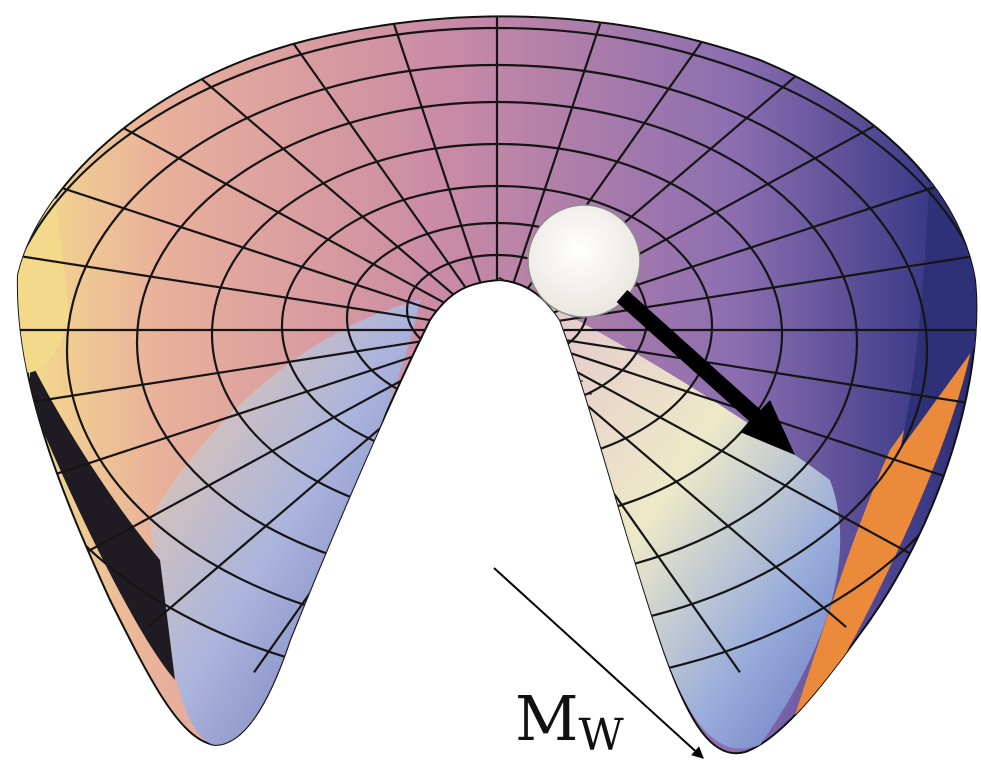  Describe the element at coordinates (102, 520) in the screenshot. I see `left-dark-band` at that location.